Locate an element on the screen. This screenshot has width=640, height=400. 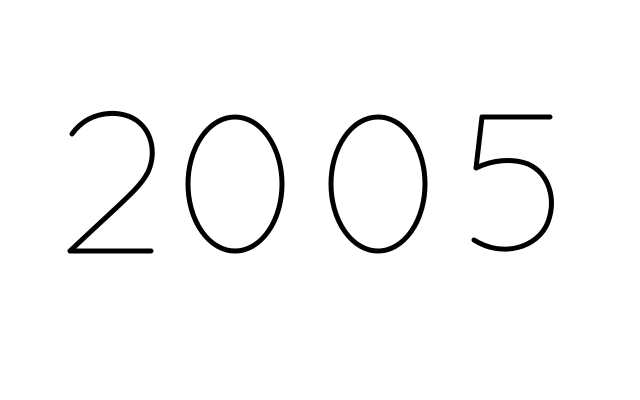
digit-0-first is located at coordinates (235, 184).